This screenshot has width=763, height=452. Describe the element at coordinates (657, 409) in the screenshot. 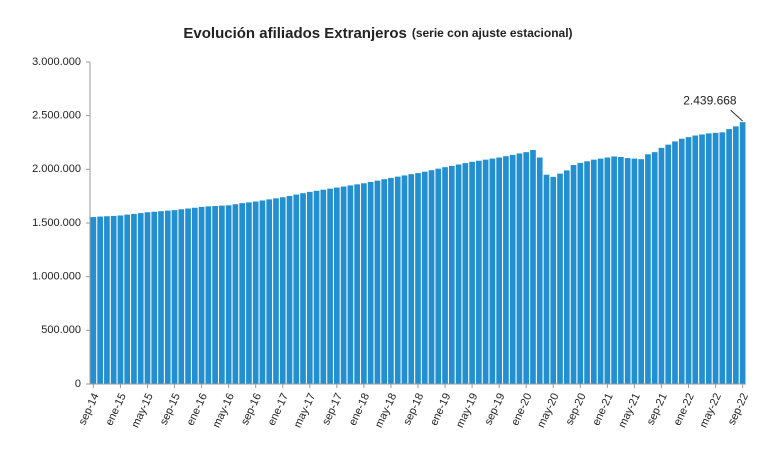

I see `x-tick-label: sep-21` at that location.